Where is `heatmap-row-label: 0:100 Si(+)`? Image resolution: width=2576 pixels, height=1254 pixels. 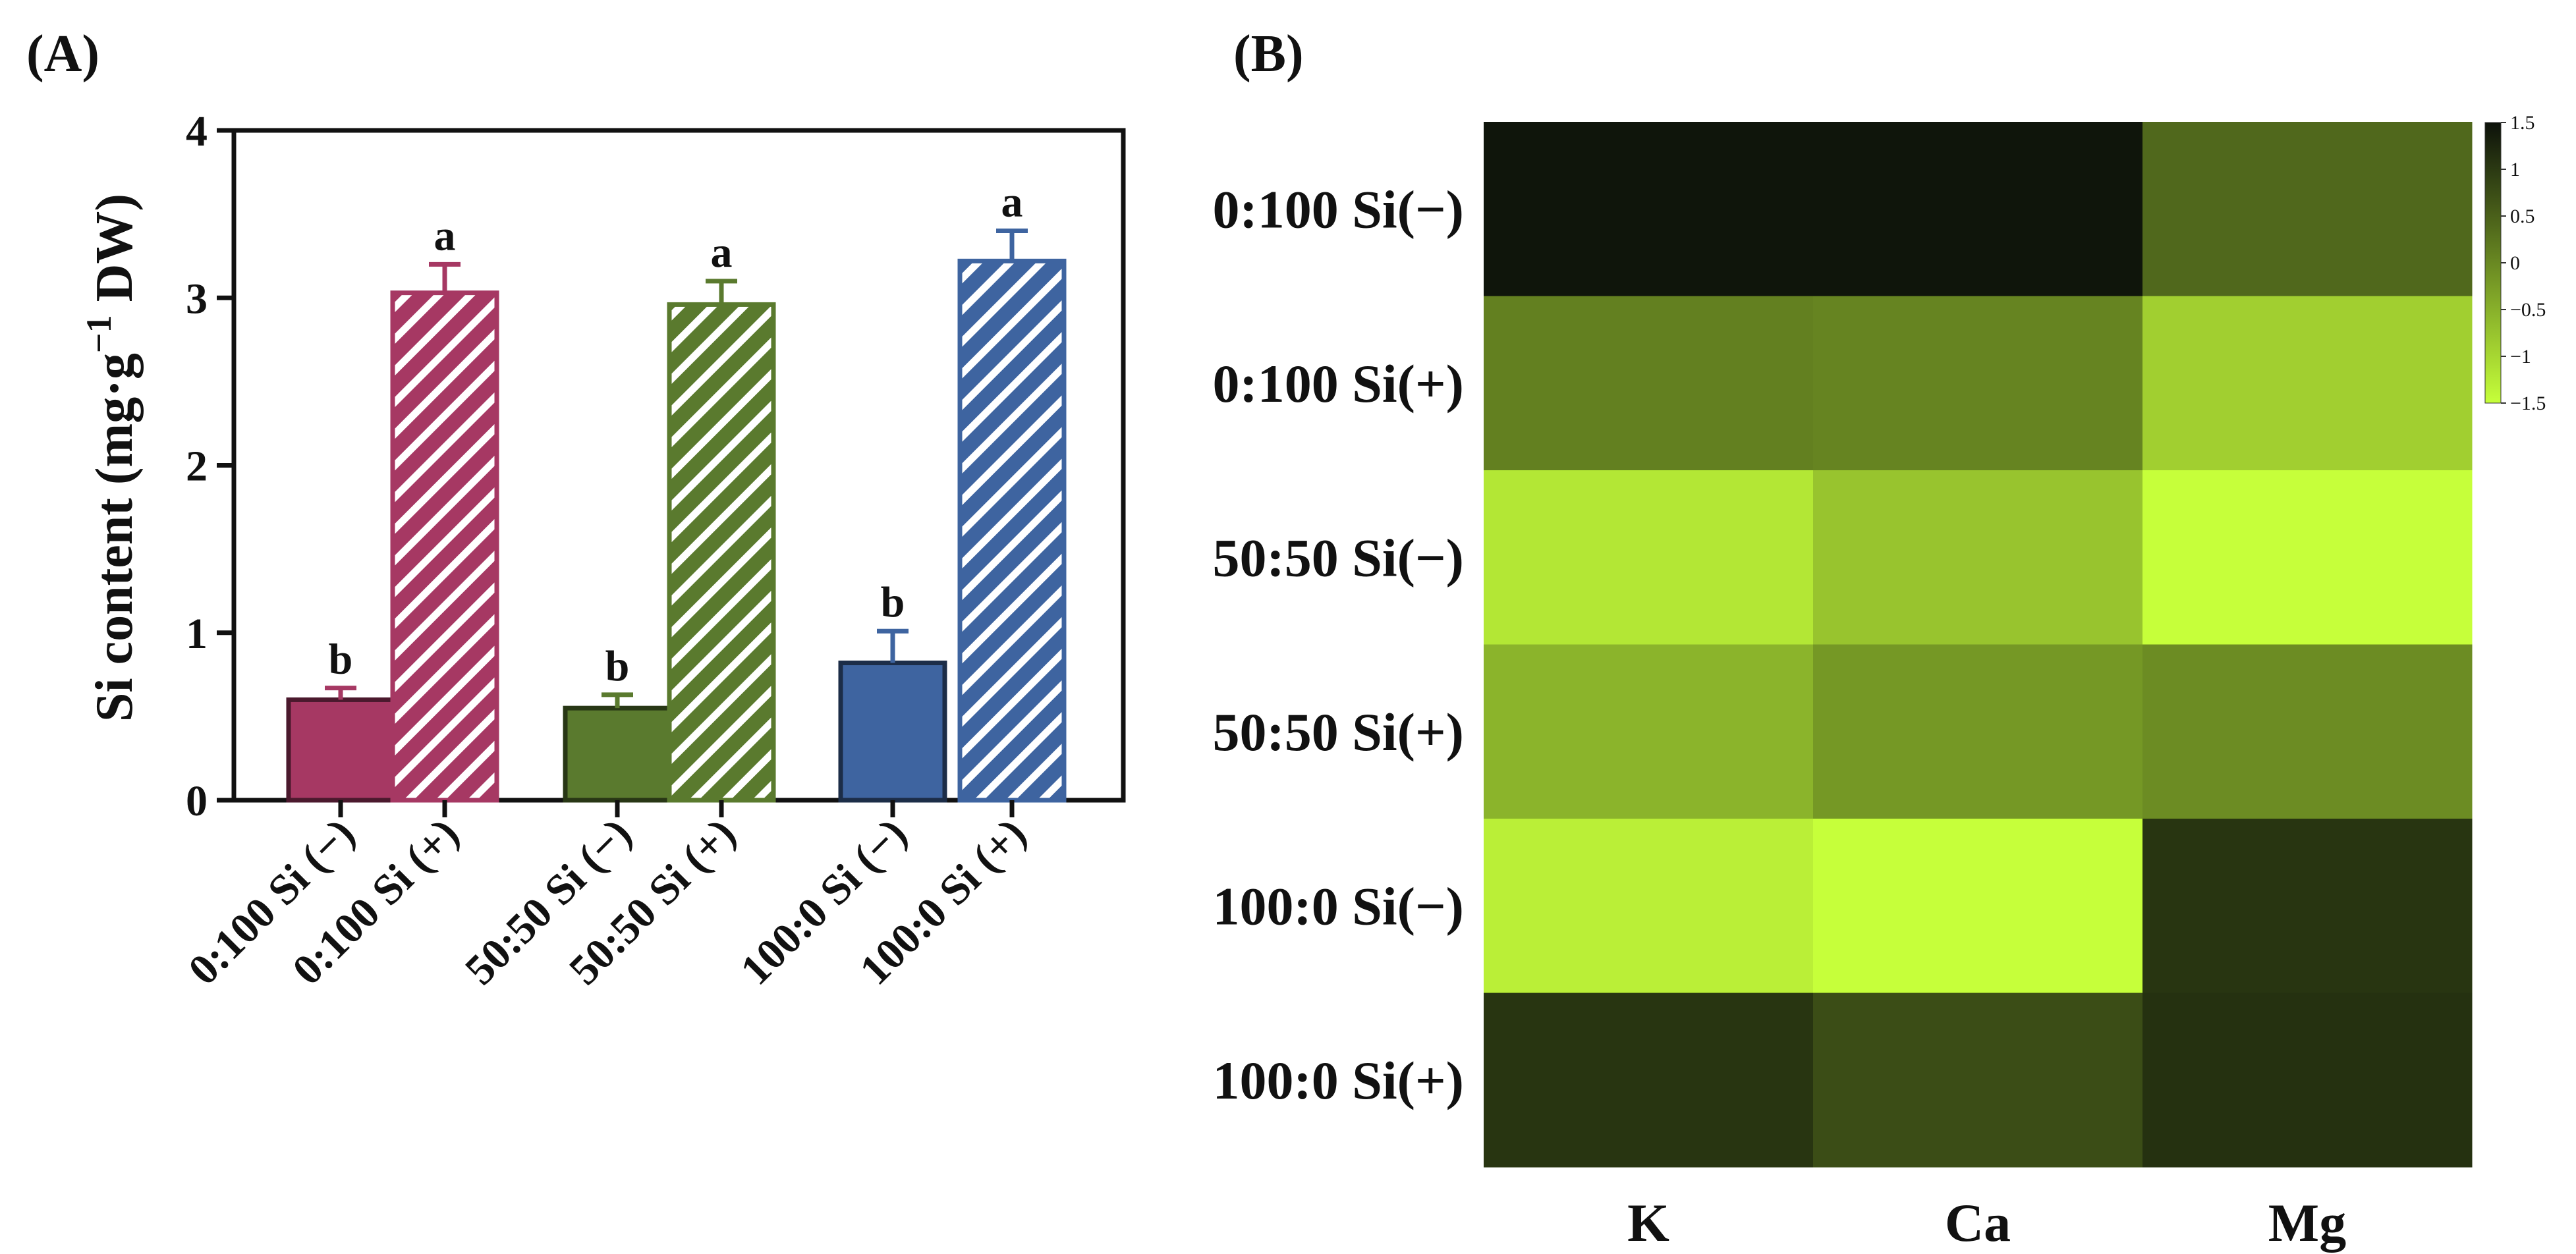
heatmap-row-label: 0:100 Si(+) is located at coordinates (1338, 384).